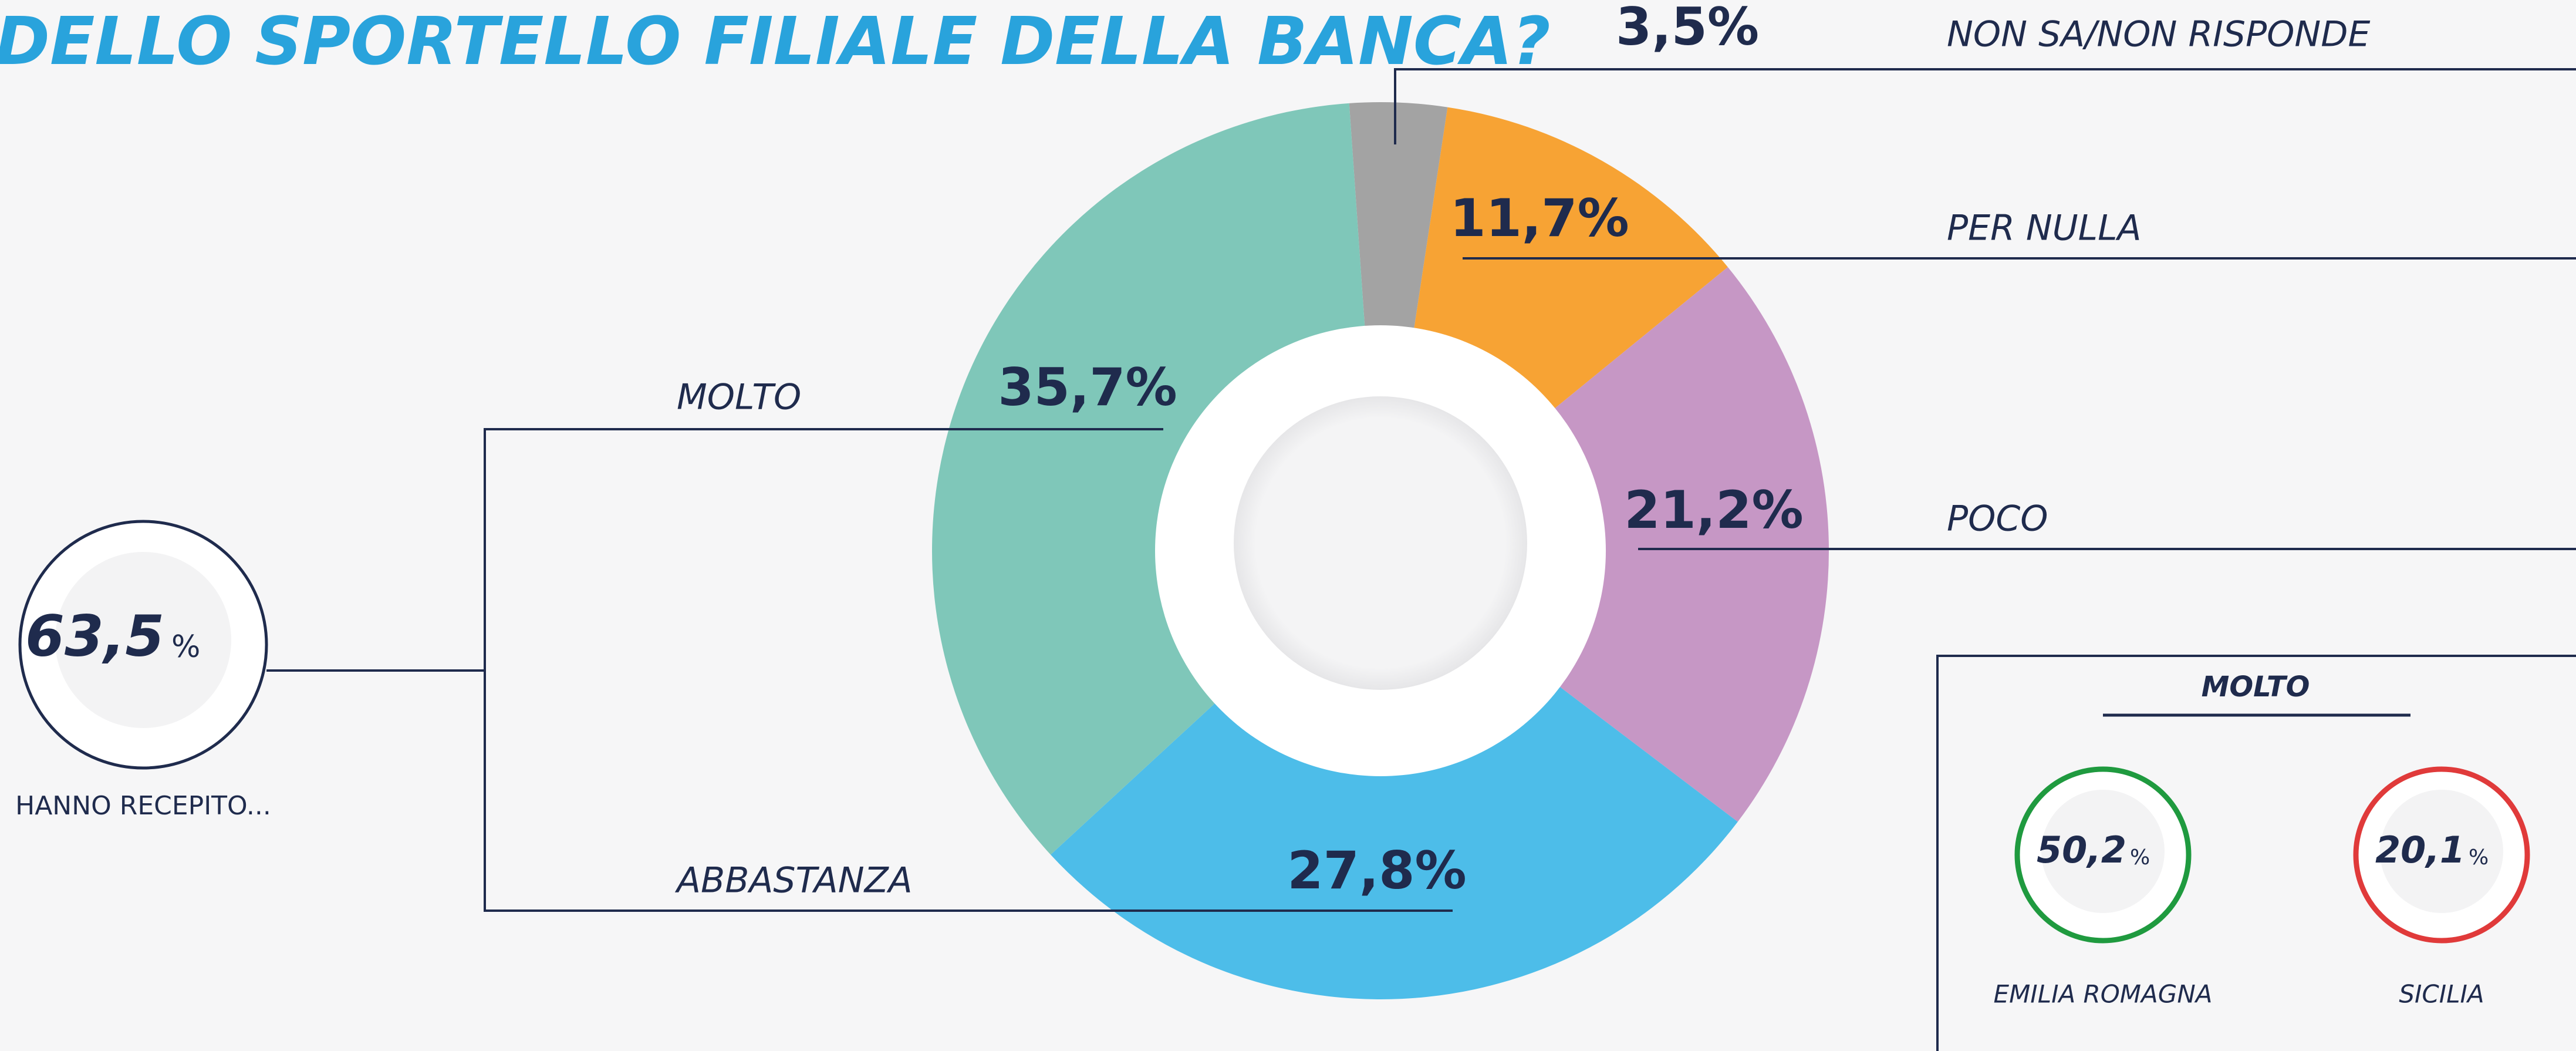  What do you see at coordinates (1997, 519) in the screenshot?
I see `category-label: POCO` at bounding box center [1997, 519].